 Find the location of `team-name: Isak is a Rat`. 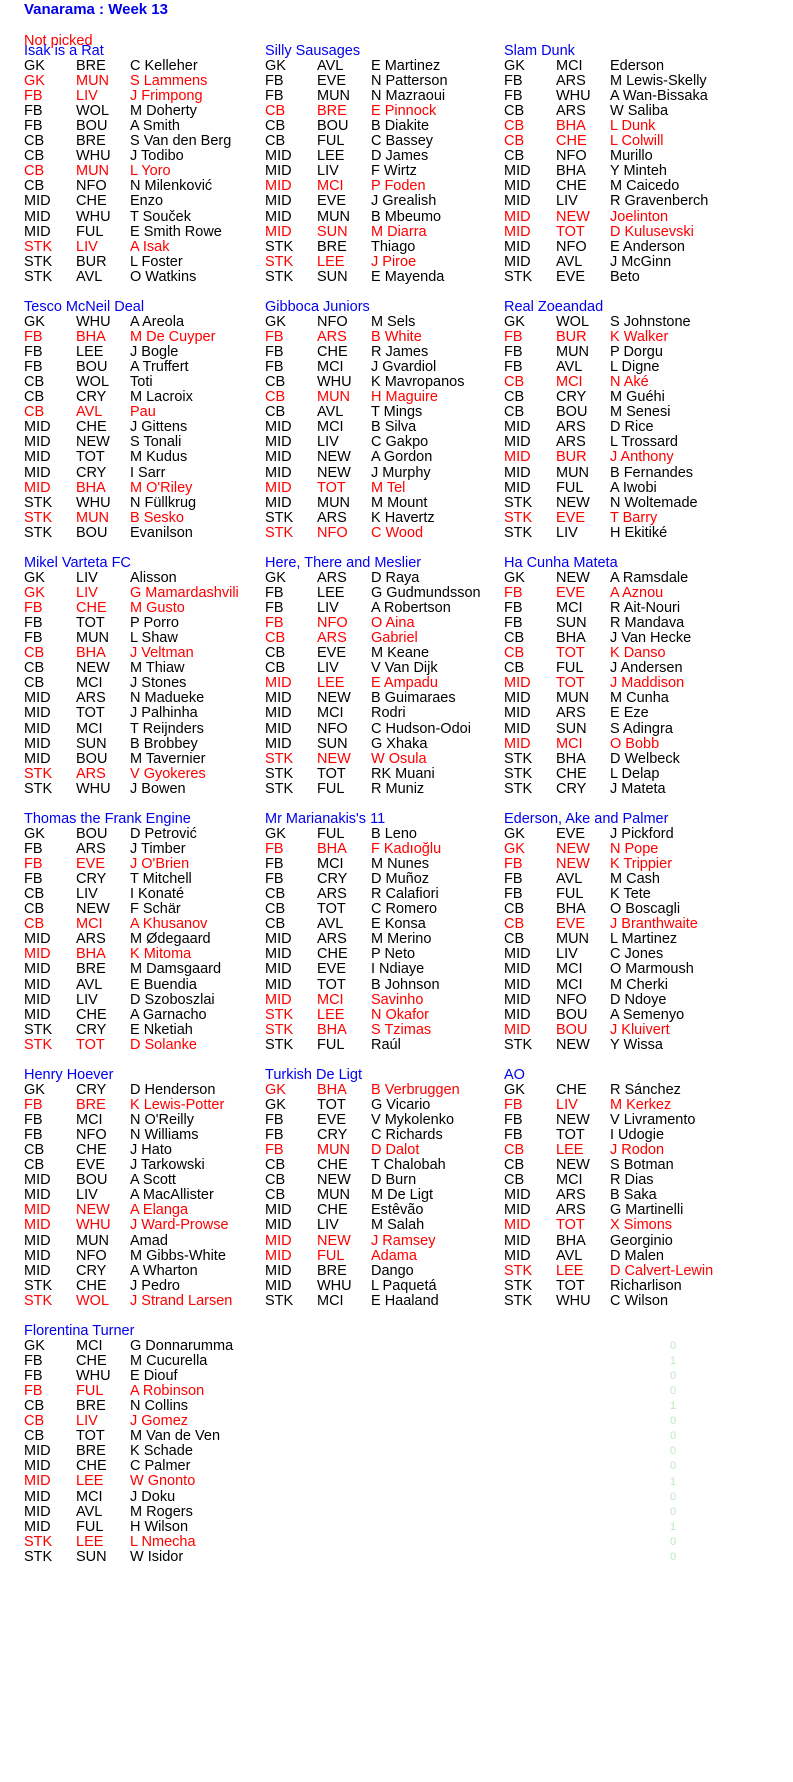

team-name: Isak is a Rat is located at coordinates (64, 51).